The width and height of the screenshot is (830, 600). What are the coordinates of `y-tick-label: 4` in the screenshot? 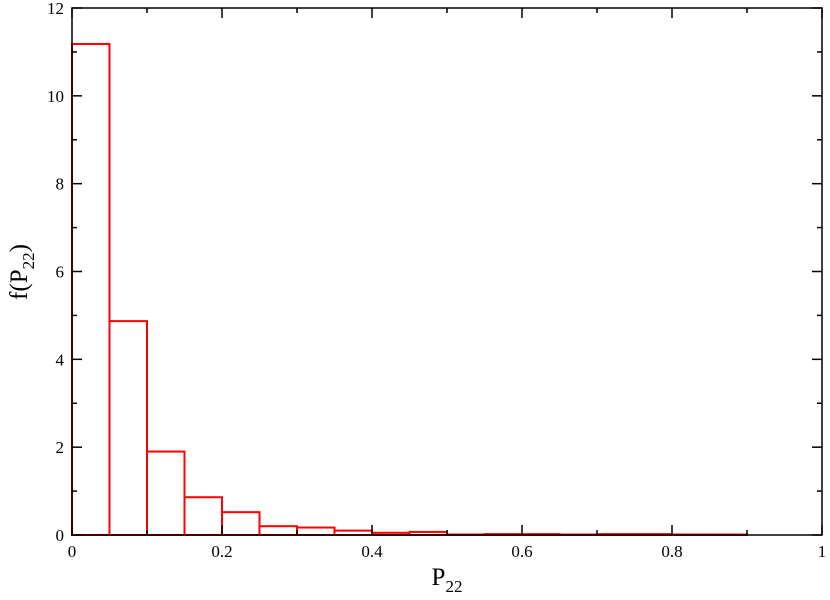 It's located at (60, 359).